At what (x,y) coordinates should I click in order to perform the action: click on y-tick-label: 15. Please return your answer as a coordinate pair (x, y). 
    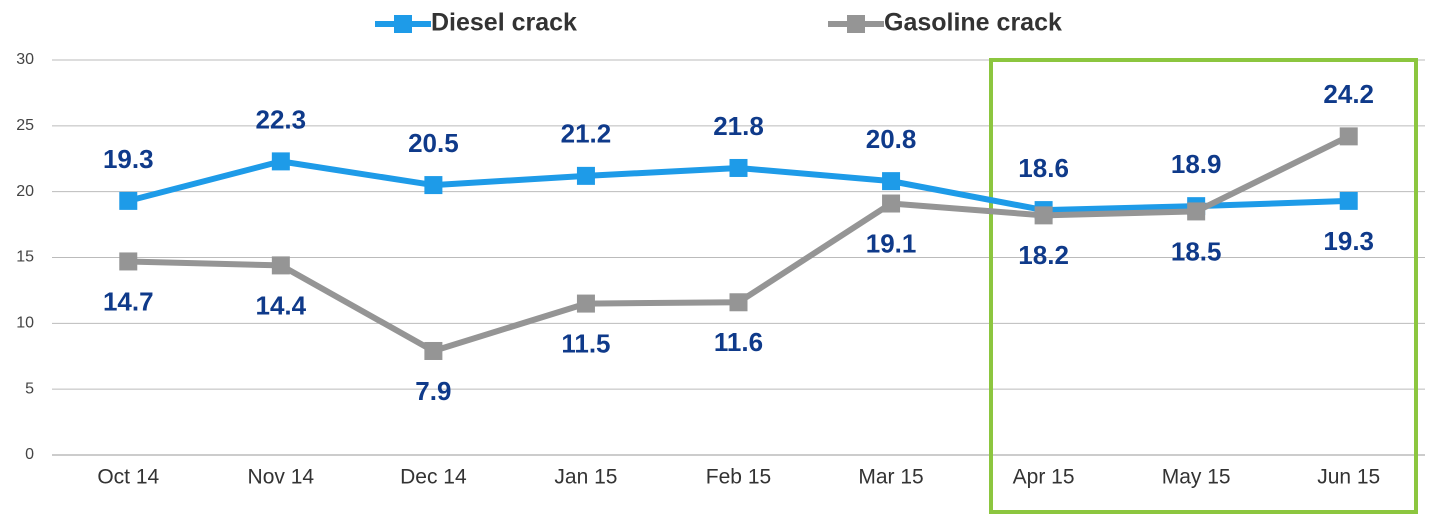
    Looking at the image, I should click on (25, 257).